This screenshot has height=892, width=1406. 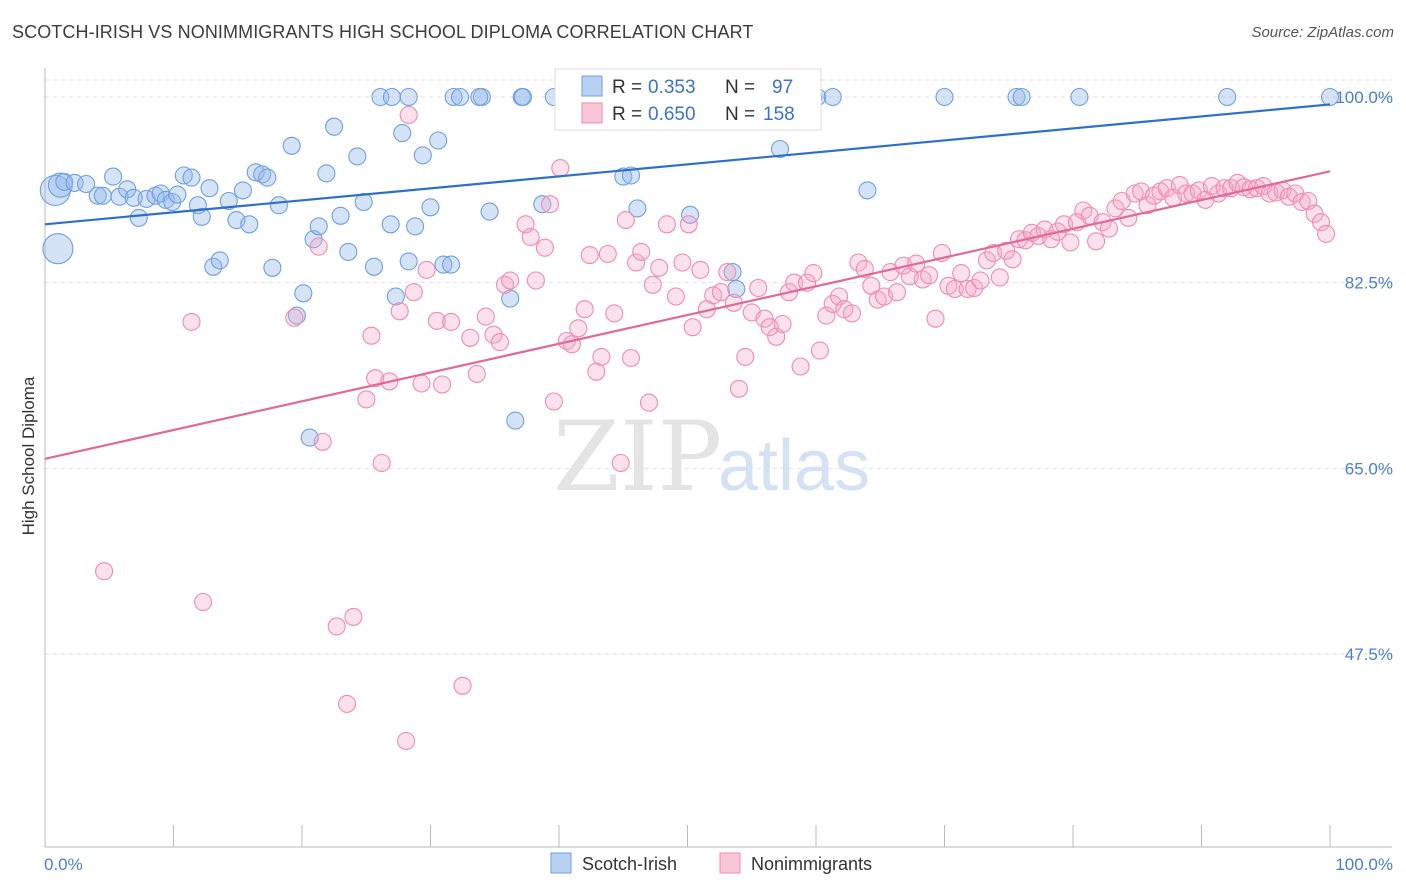 I want to click on legend-n-value-1: 97, so click(x=782, y=87).